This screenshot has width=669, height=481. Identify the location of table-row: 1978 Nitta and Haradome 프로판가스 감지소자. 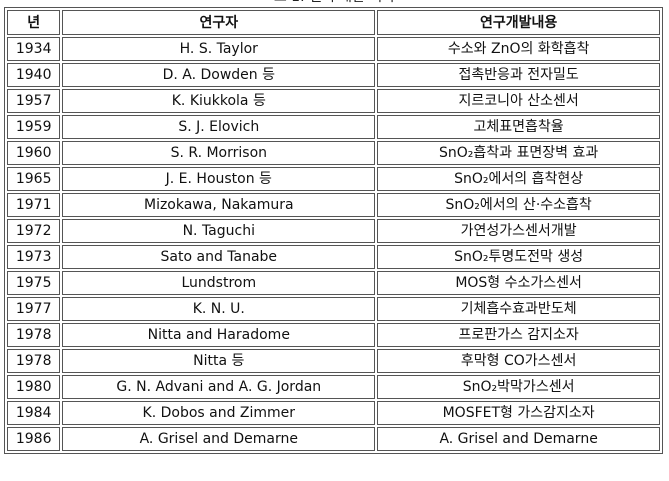
(333, 335).